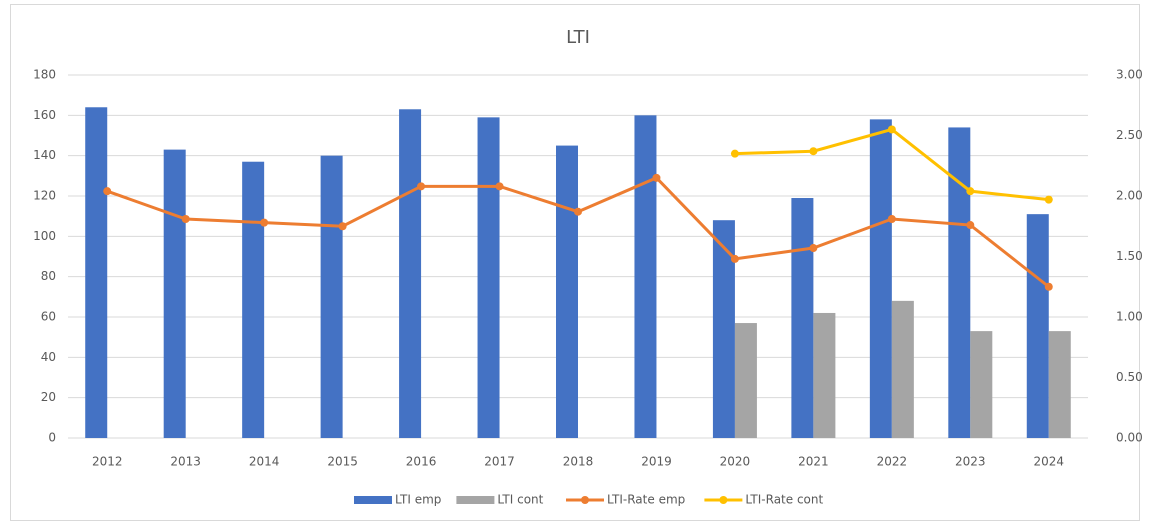  I want to click on y-tick-label: 180, so click(44, 75).